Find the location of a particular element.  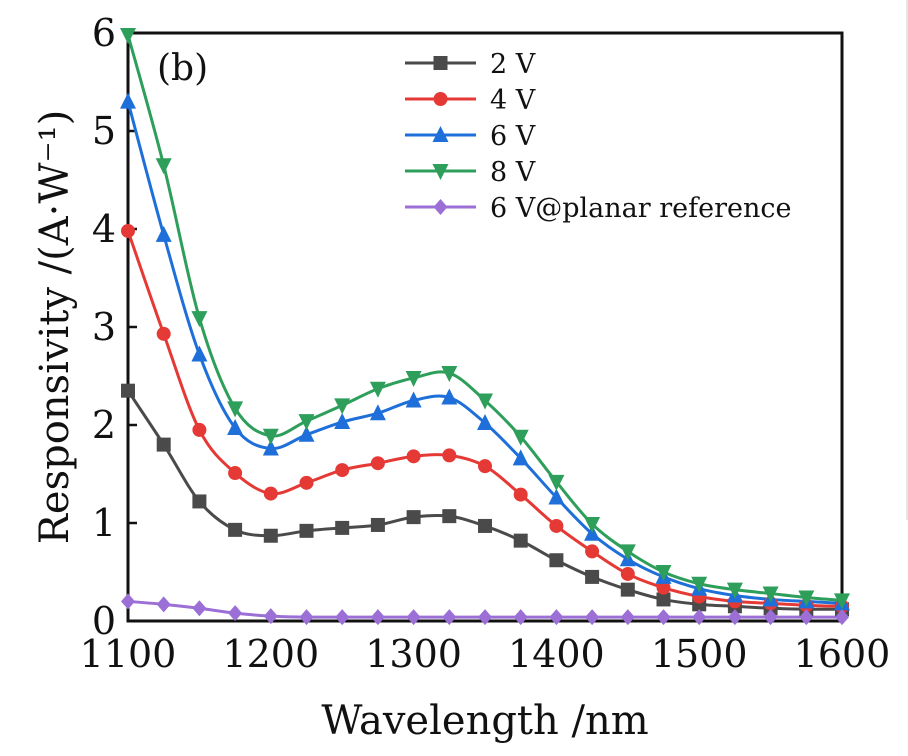

x-tick-label: 1600 is located at coordinates (842, 654).